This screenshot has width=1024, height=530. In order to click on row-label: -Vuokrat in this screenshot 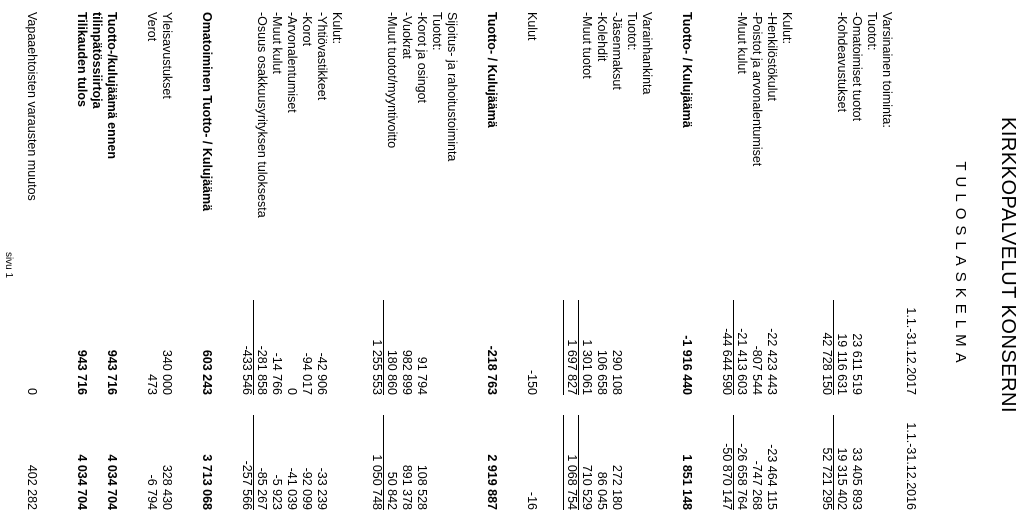, I will do `click(407, 35)`.